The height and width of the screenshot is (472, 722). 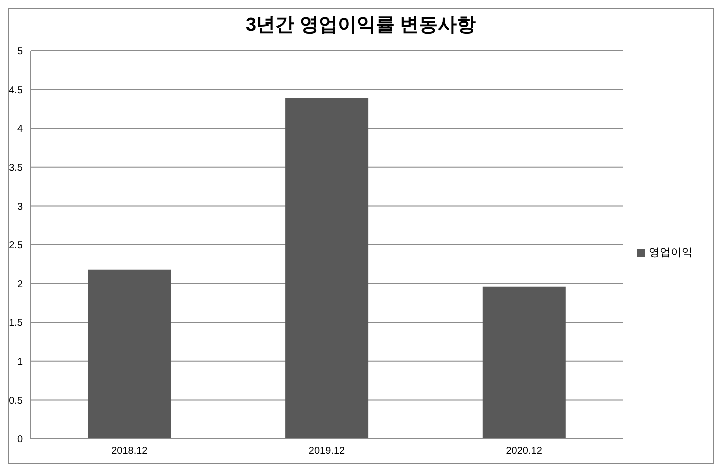 What do you see at coordinates (20, 362) in the screenshot?
I see `y-tick-label: 1` at bounding box center [20, 362].